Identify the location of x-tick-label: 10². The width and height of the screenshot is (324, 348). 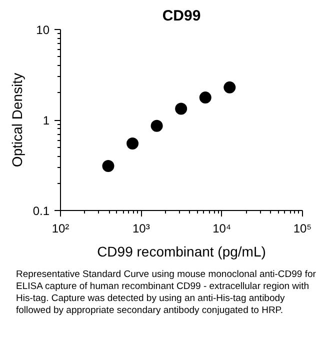
(61, 229).